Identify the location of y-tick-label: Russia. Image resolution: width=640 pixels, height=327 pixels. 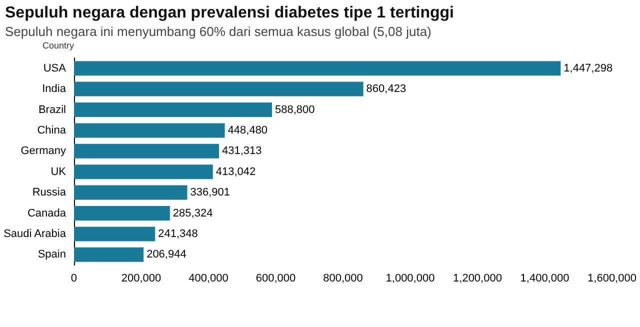
(49, 192).